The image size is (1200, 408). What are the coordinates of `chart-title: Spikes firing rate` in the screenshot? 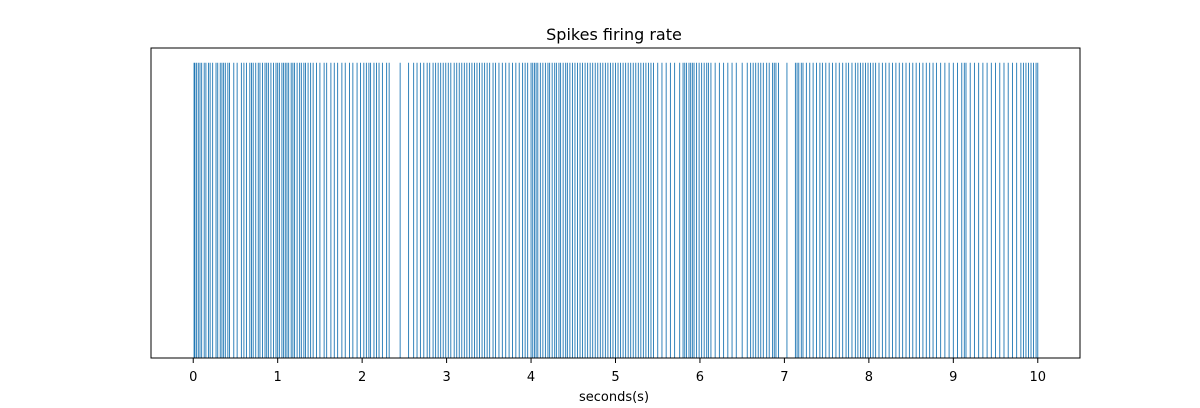 It's located at (614, 34).